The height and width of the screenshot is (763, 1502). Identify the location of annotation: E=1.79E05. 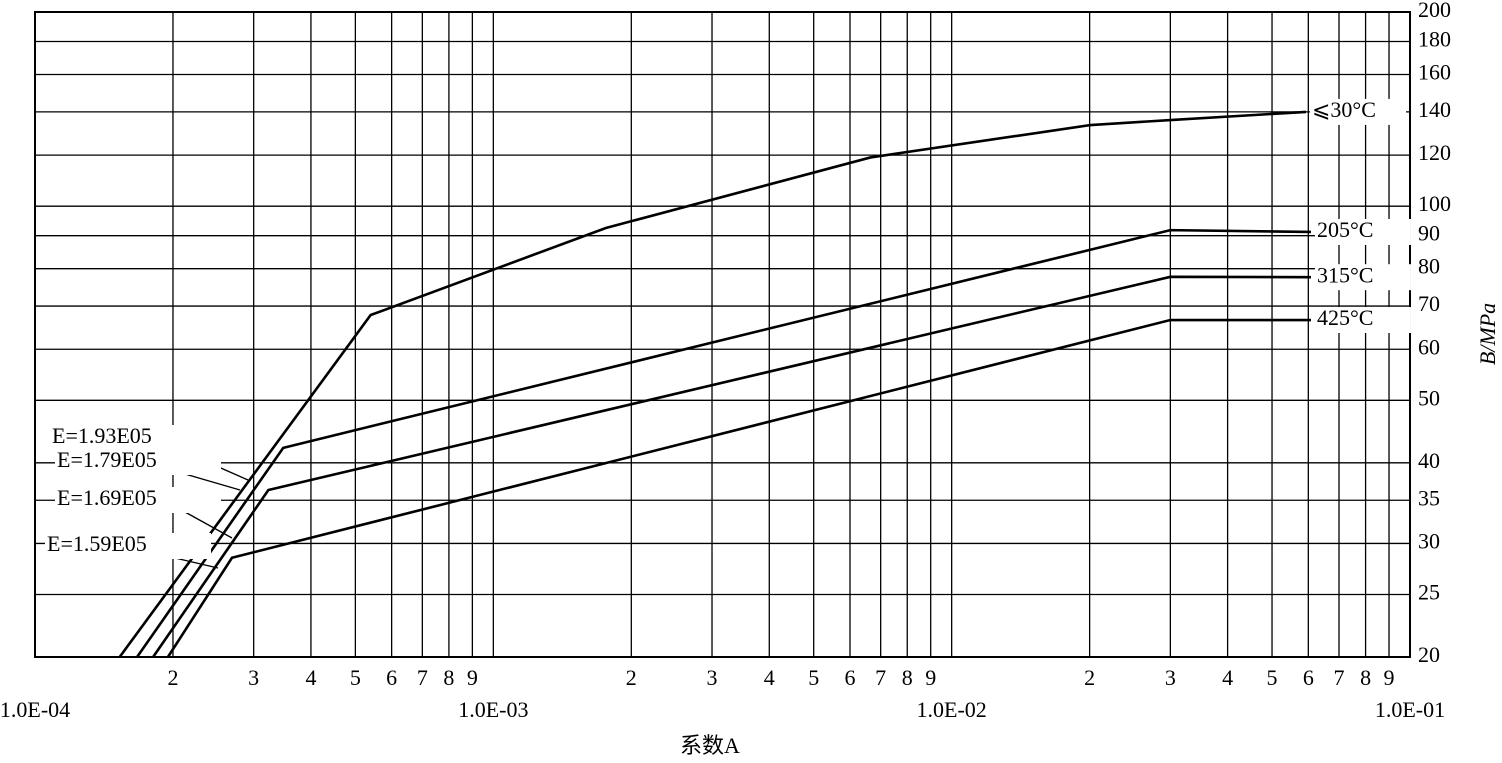
(107, 459).